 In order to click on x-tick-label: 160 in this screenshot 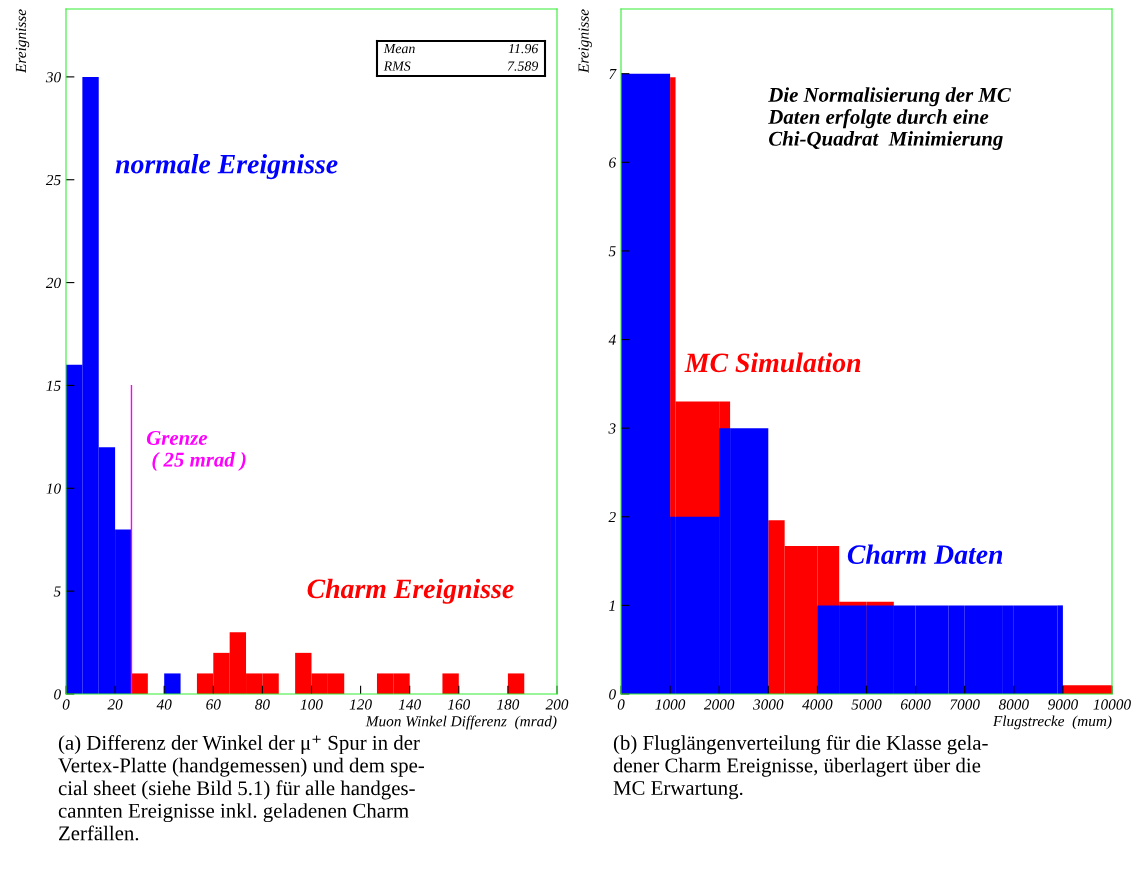, I will do `click(459, 704)`.